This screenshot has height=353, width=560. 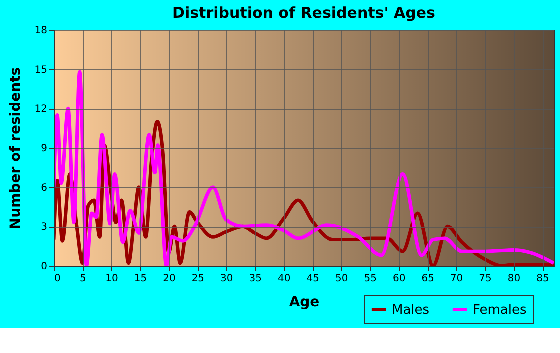 I want to click on x-tick-label: 5, so click(x=83, y=279).